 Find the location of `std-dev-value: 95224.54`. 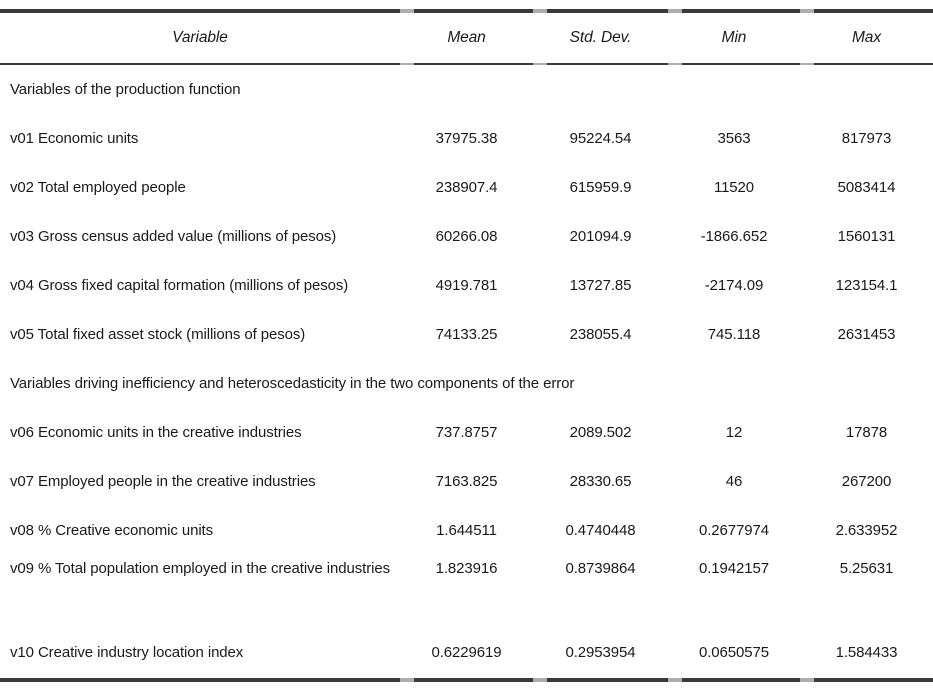

std-dev-value: 95224.54 is located at coordinates (600, 138).